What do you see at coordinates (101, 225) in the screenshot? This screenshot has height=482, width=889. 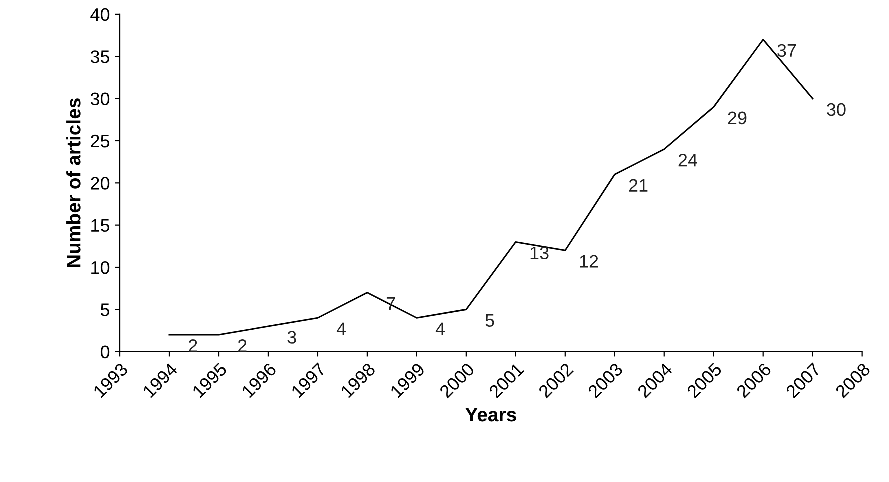 I see `y-tick-label: 15` at bounding box center [101, 225].